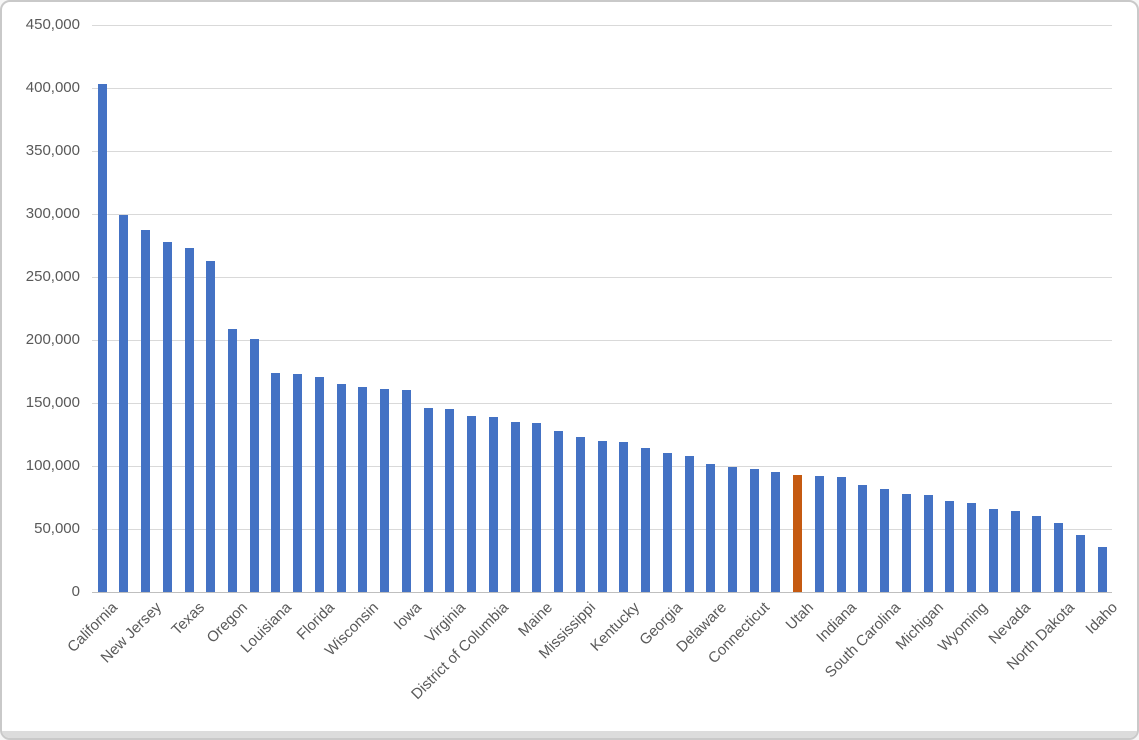  Describe the element at coordinates (52, 465) in the screenshot. I see `y-axis-tick-label: 100,000` at that location.